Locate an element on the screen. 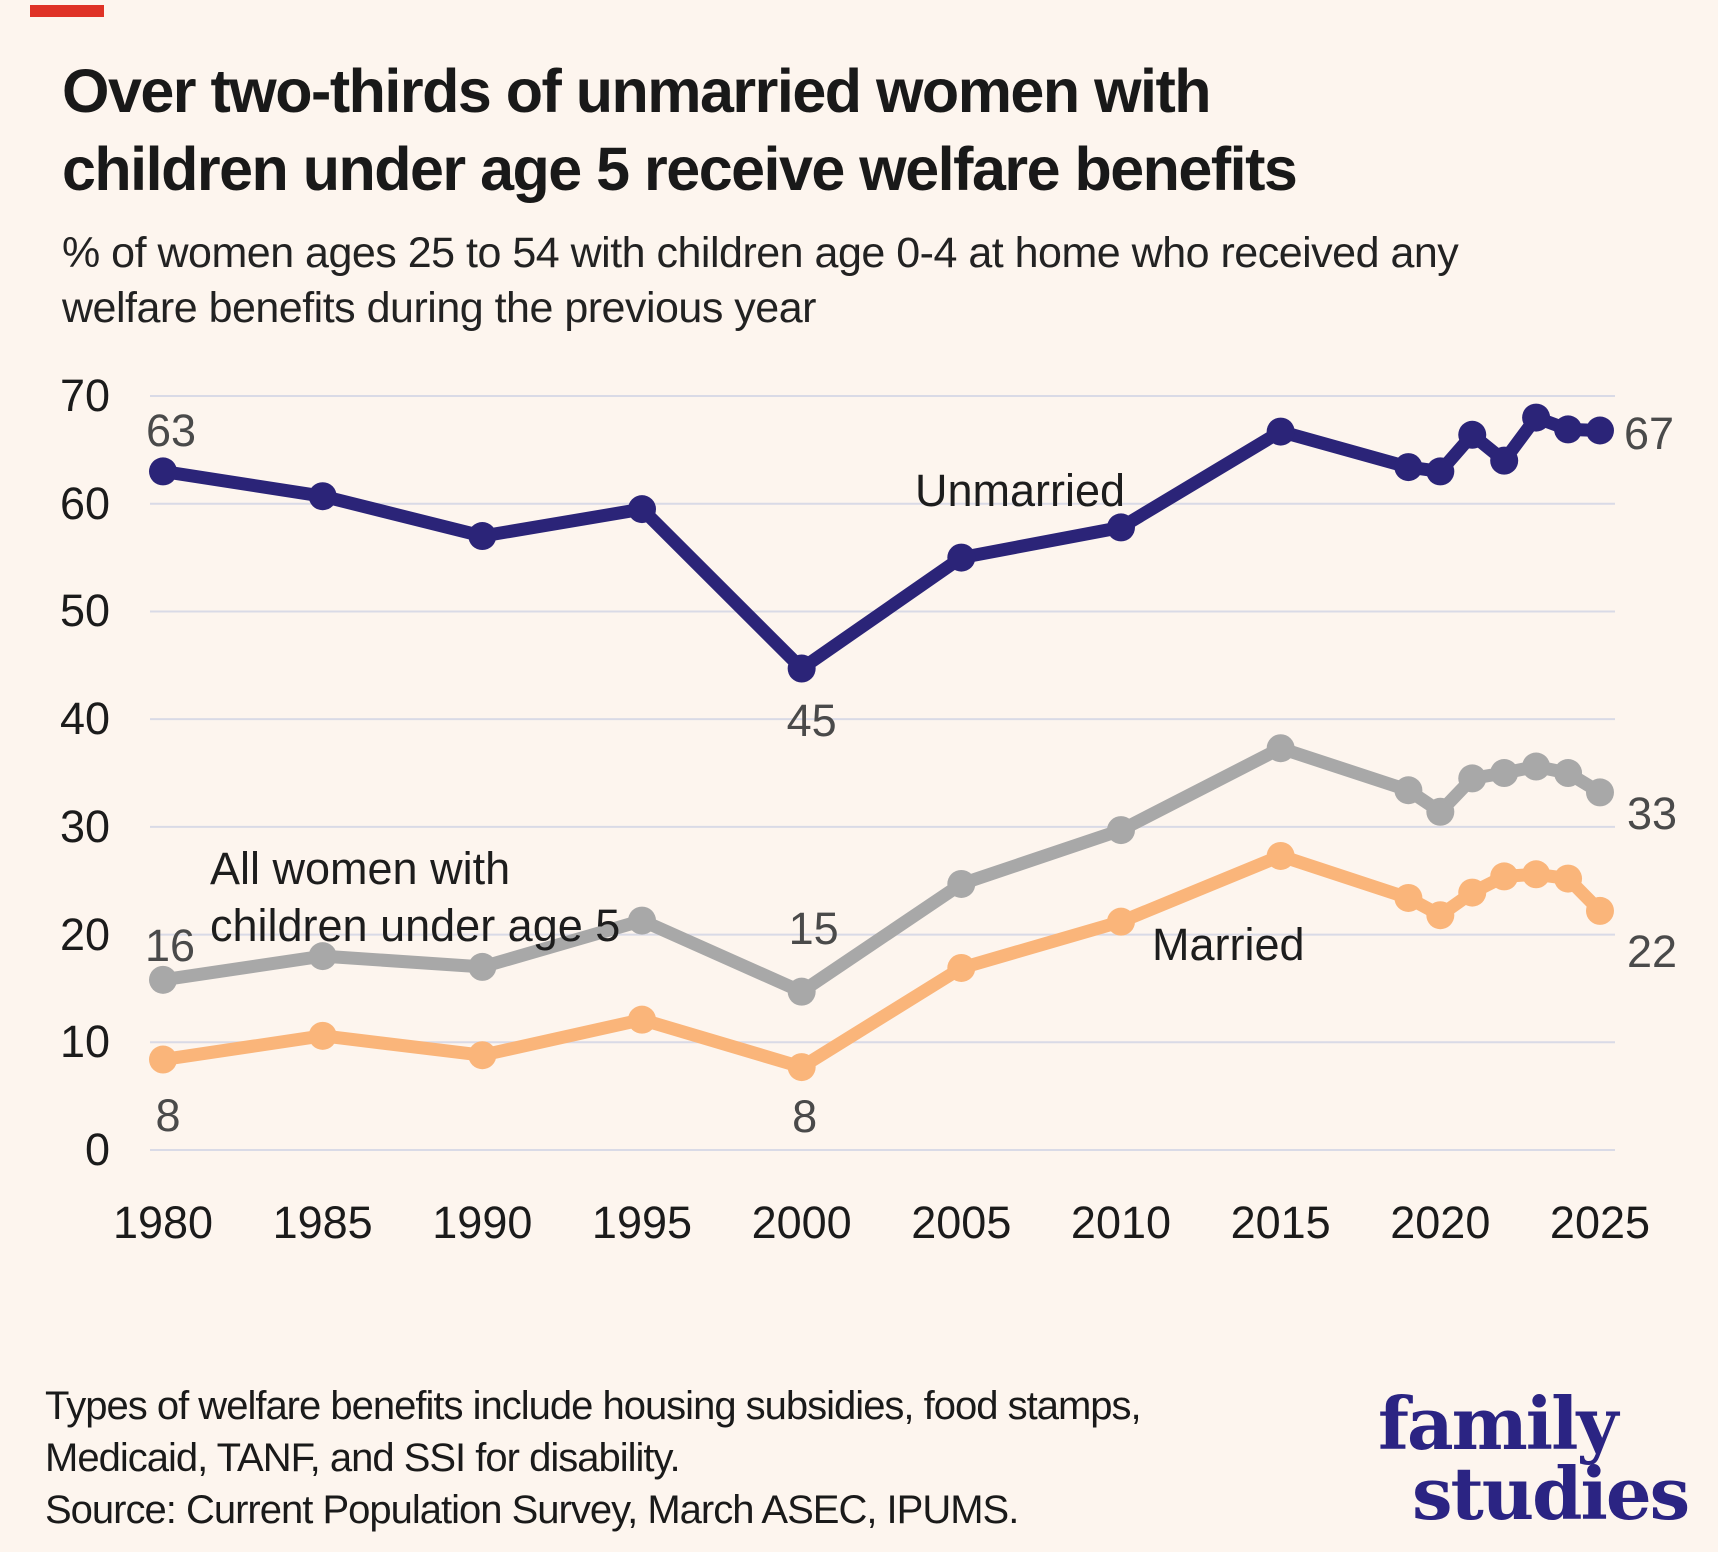  data-point-s2-1995 is located at coordinates (641, 1019).